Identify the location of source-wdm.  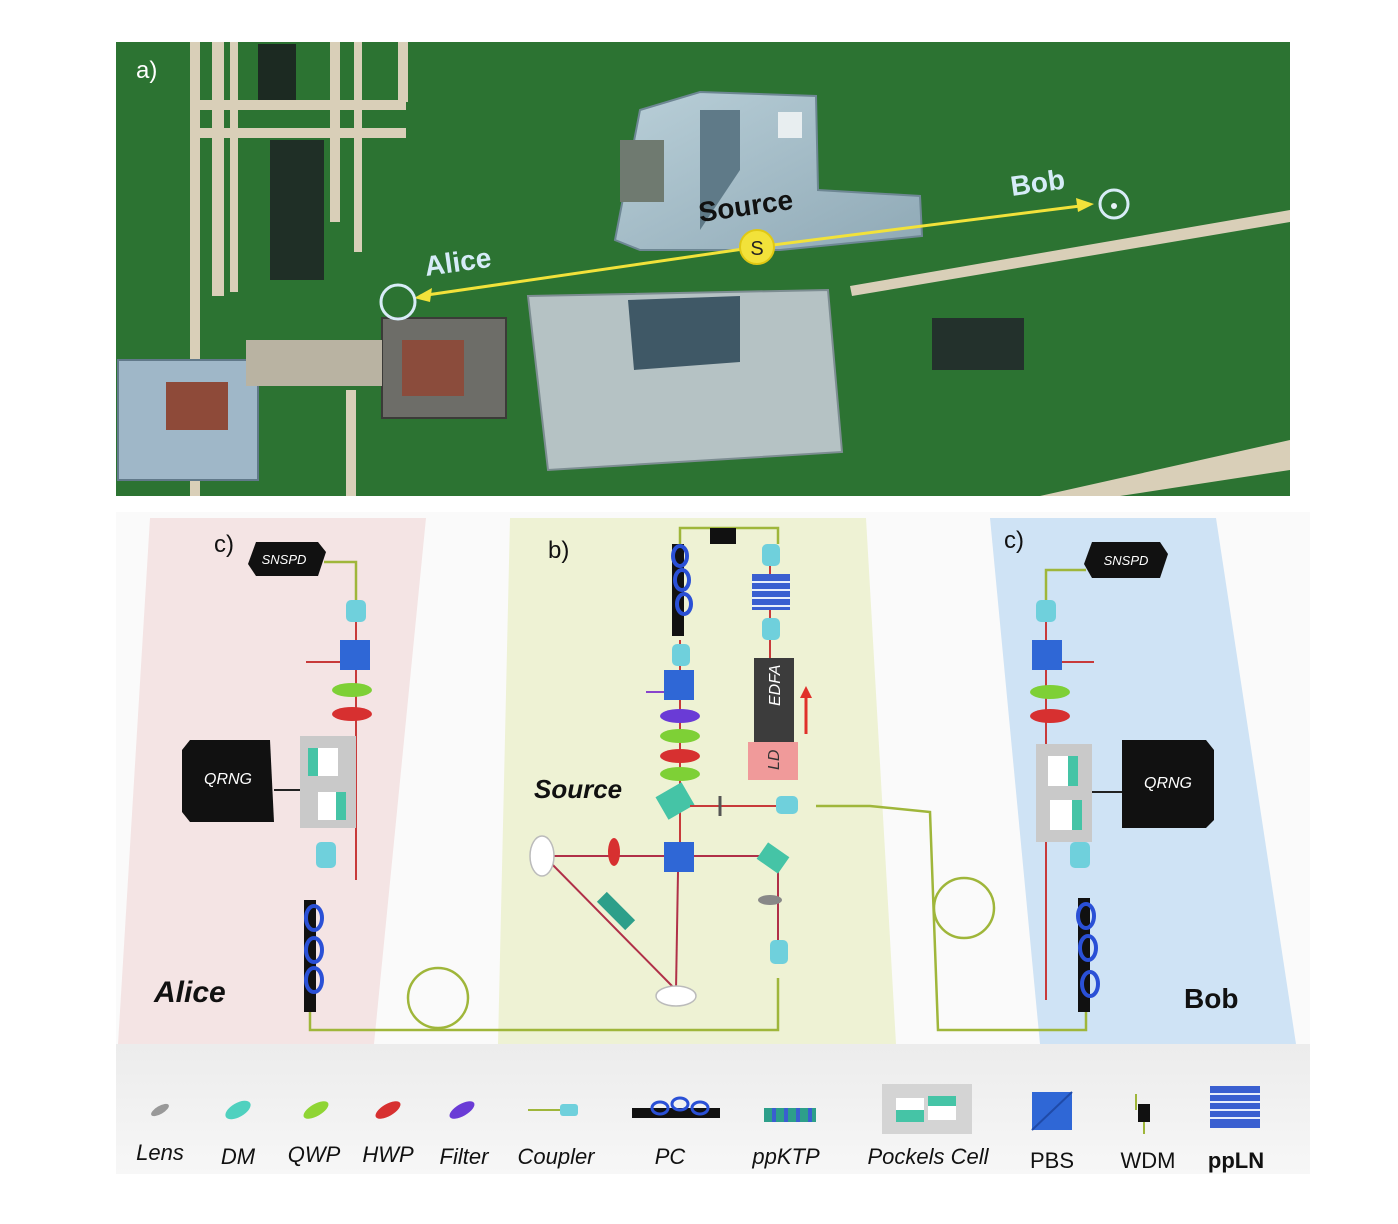
(723, 536).